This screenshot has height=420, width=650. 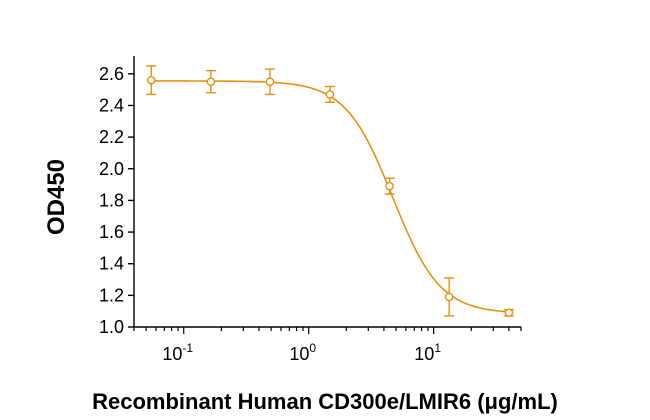 I want to click on y-axis-title: OD450, so click(x=56, y=197).